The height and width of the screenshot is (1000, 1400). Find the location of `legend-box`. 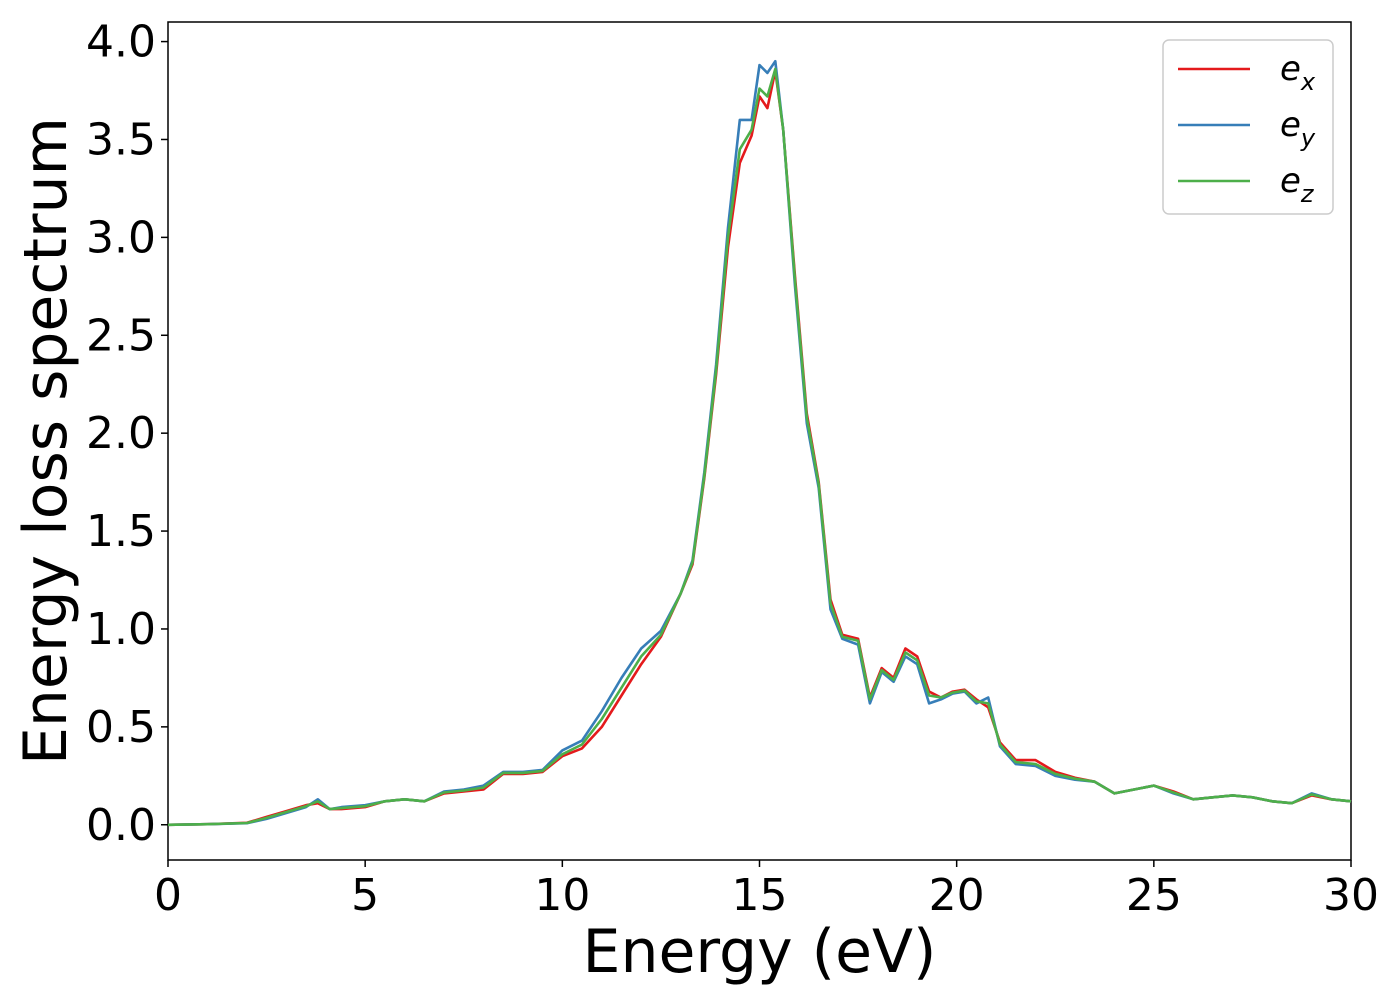

legend-box is located at coordinates (1248, 127).